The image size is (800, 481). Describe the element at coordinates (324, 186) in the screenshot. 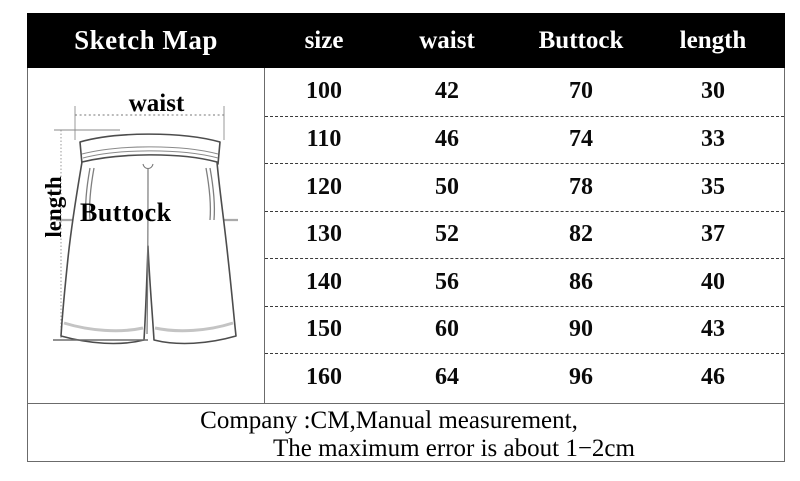

I see `cell-size: 120` at that location.